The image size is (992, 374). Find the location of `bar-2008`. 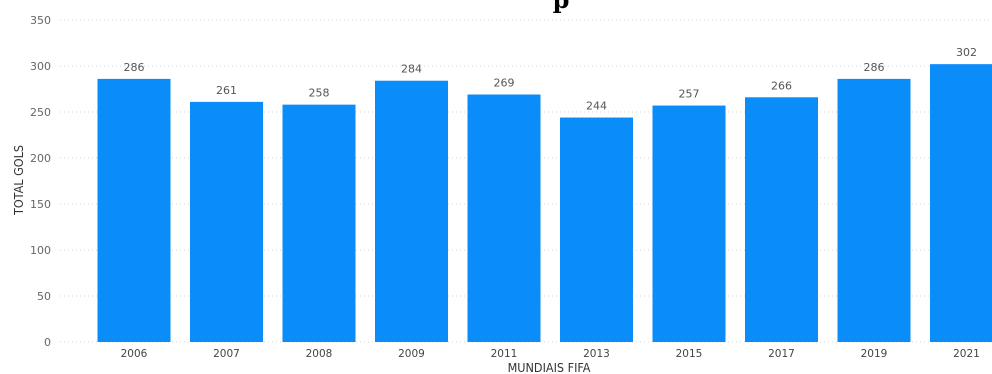

bar-2008 is located at coordinates (319, 223).